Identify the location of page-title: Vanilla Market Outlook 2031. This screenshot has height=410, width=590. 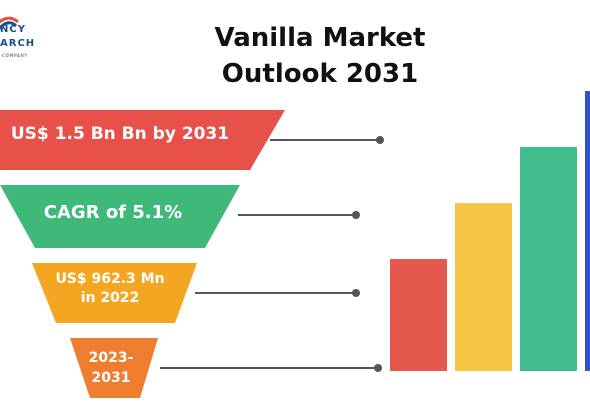
(320, 56).